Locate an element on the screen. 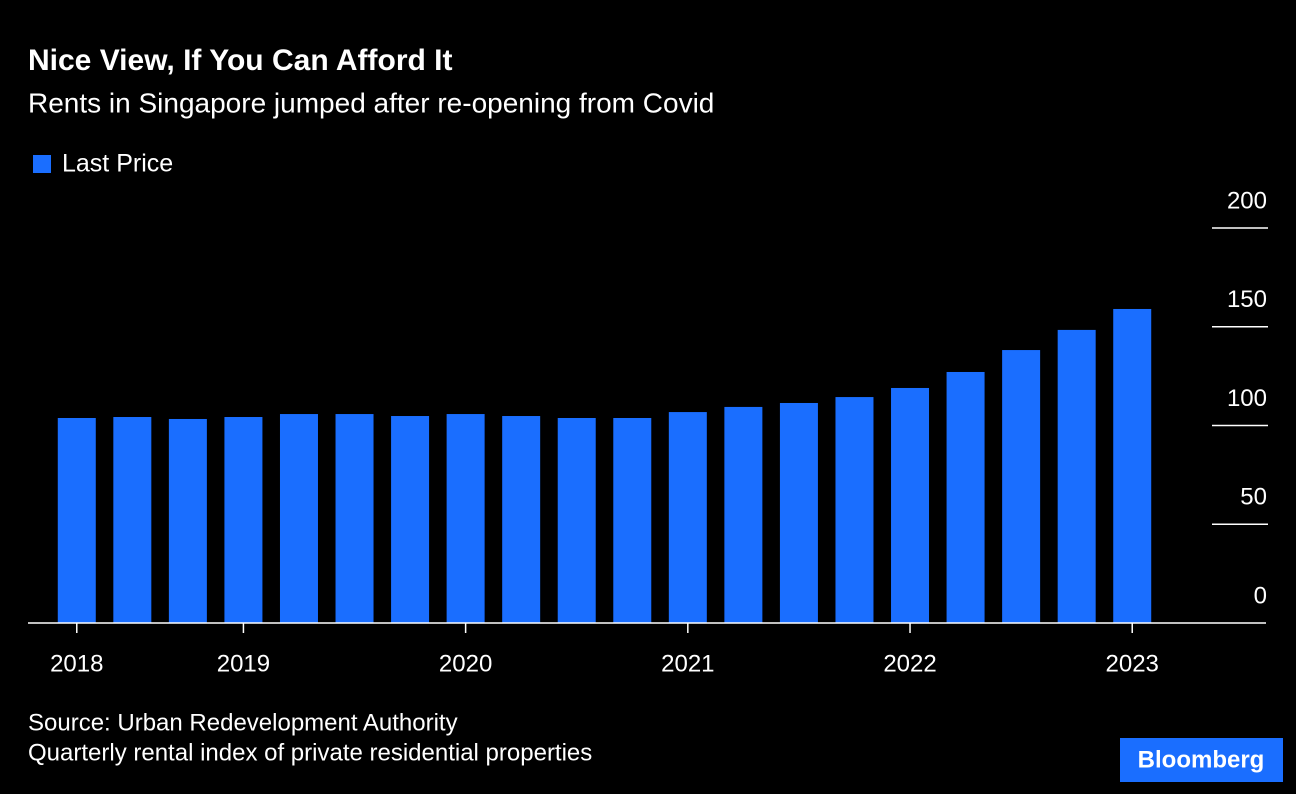 The image size is (1296, 794). legend-label: Last Price is located at coordinates (117, 164).